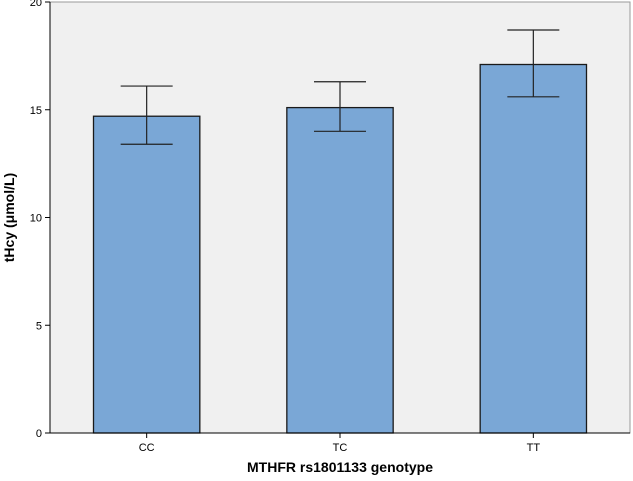 The height and width of the screenshot is (481, 633). Describe the element at coordinates (9, 217) in the screenshot. I see `y-axis-title: tHcy (μmol/L)` at that location.